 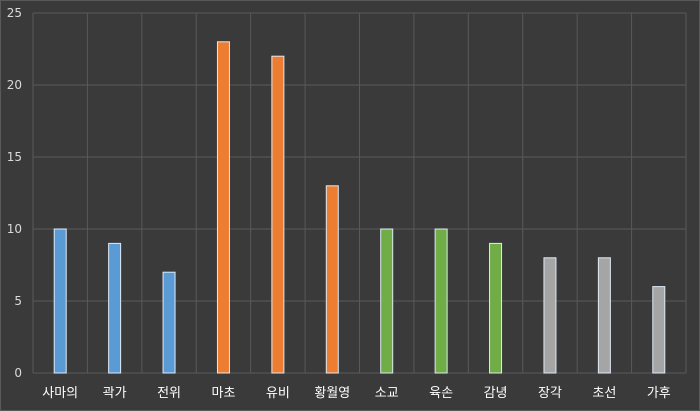 I want to click on x-tick-label: 마초, so click(x=223, y=393).